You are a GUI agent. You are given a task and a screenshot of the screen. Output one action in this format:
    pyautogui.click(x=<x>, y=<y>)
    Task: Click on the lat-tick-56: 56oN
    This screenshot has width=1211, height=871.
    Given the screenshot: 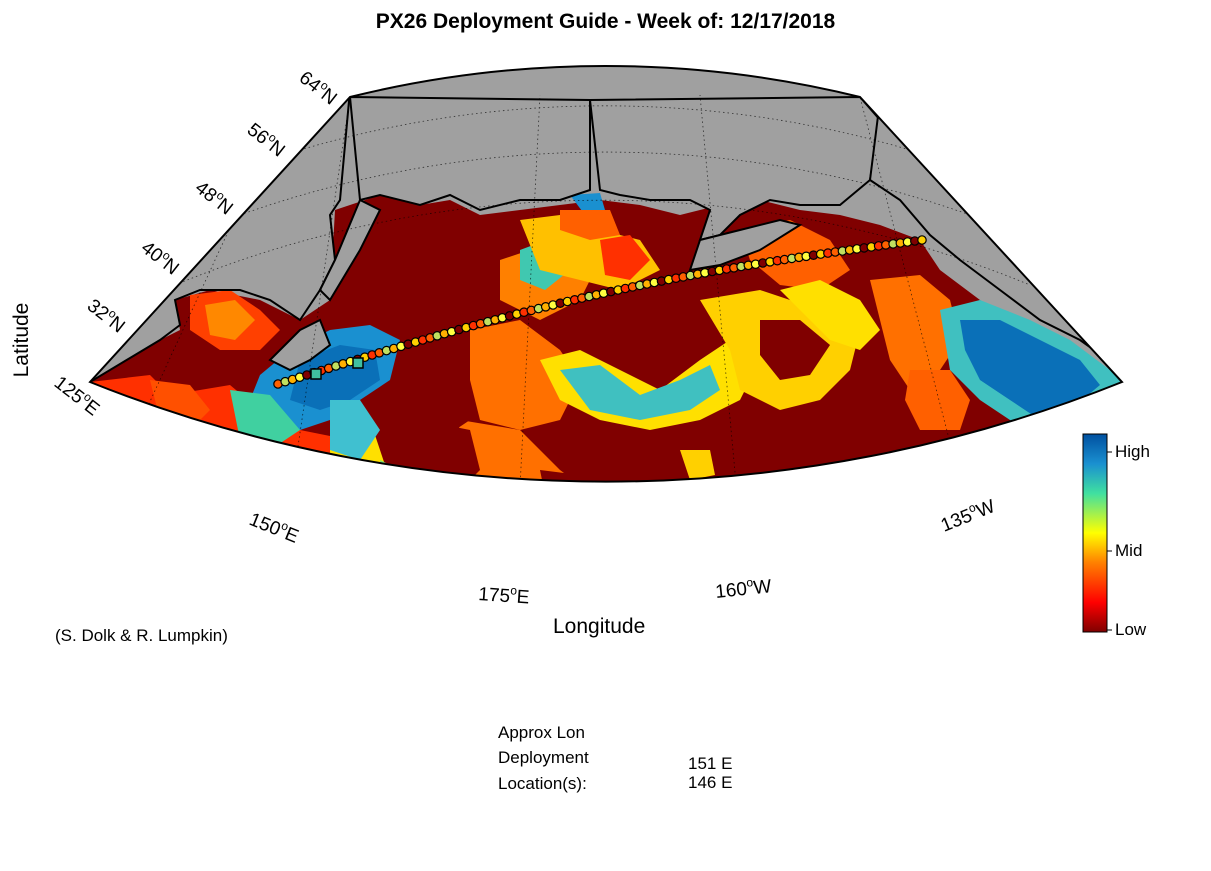 What is the action you would take?
    pyautogui.click(x=267, y=139)
    